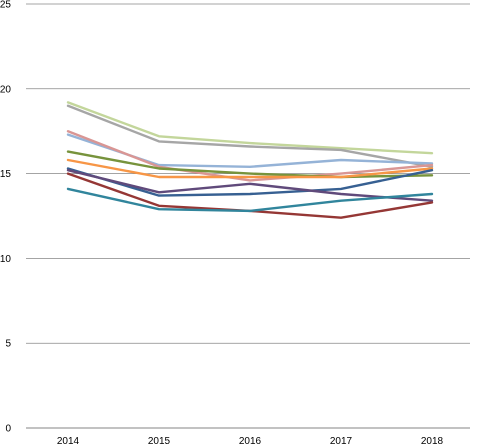 The image size is (478, 445). Describe the element at coordinates (8, 429) in the screenshot. I see `y-tick-label: 0` at that location.